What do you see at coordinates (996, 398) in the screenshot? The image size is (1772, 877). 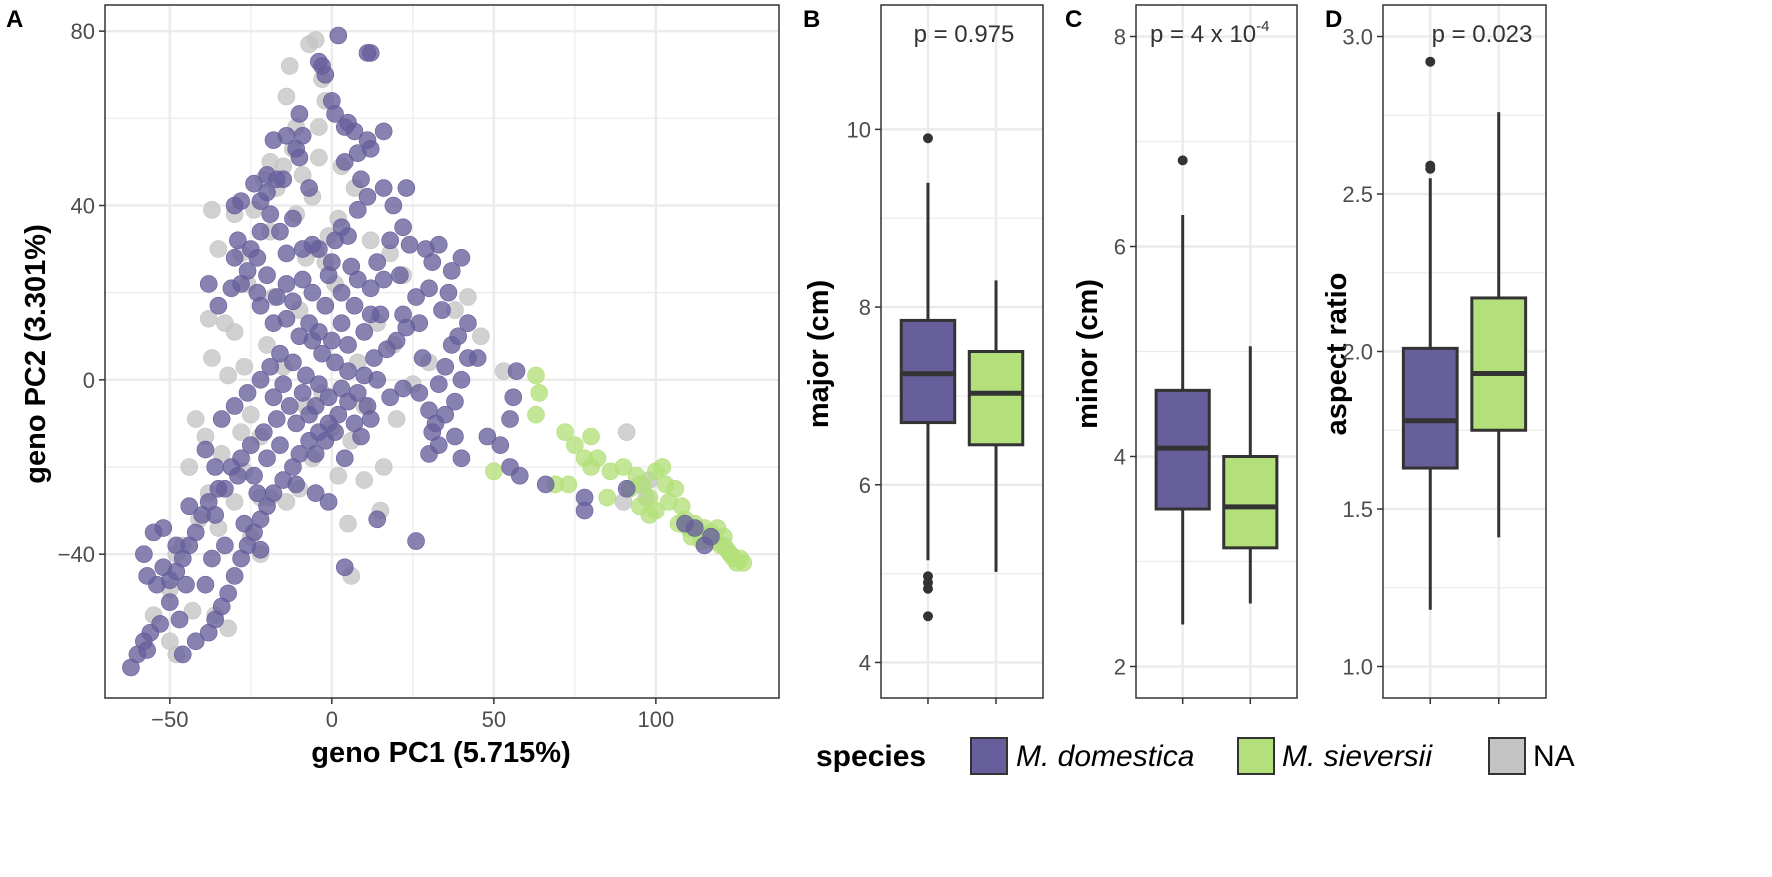 I see `box-iqr` at bounding box center [996, 398].